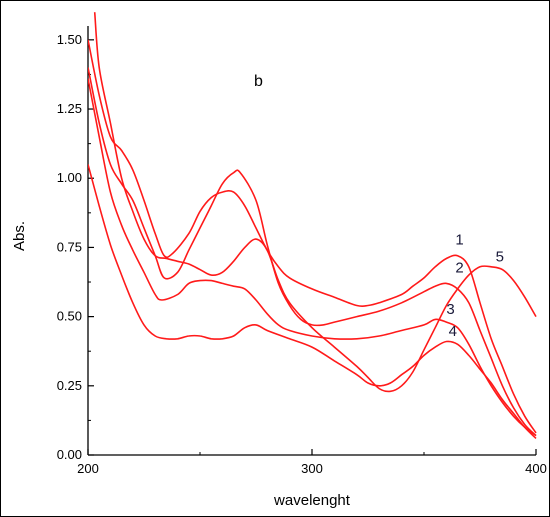 This screenshot has width=550, height=517. Describe the element at coordinates (69, 39) in the screenshot. I see `y-tick-label: 1.50` at that location.